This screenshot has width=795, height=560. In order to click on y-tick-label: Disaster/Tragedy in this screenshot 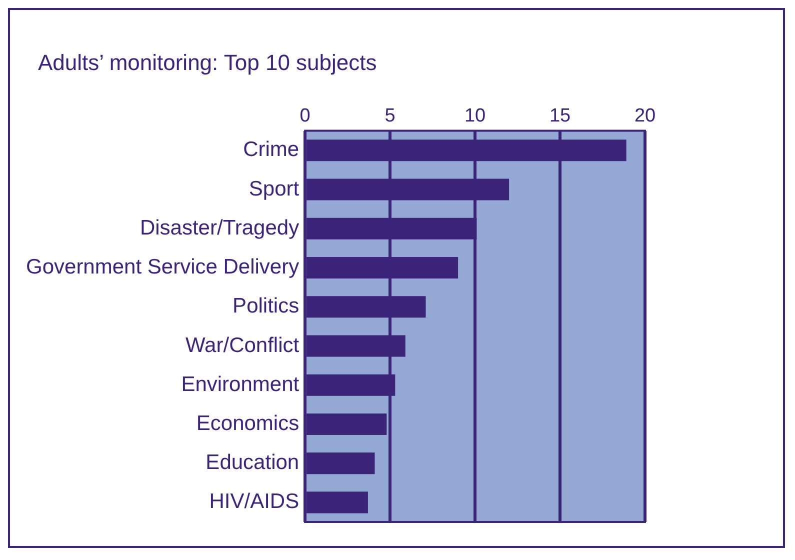, I will do `click(220, 228)`.